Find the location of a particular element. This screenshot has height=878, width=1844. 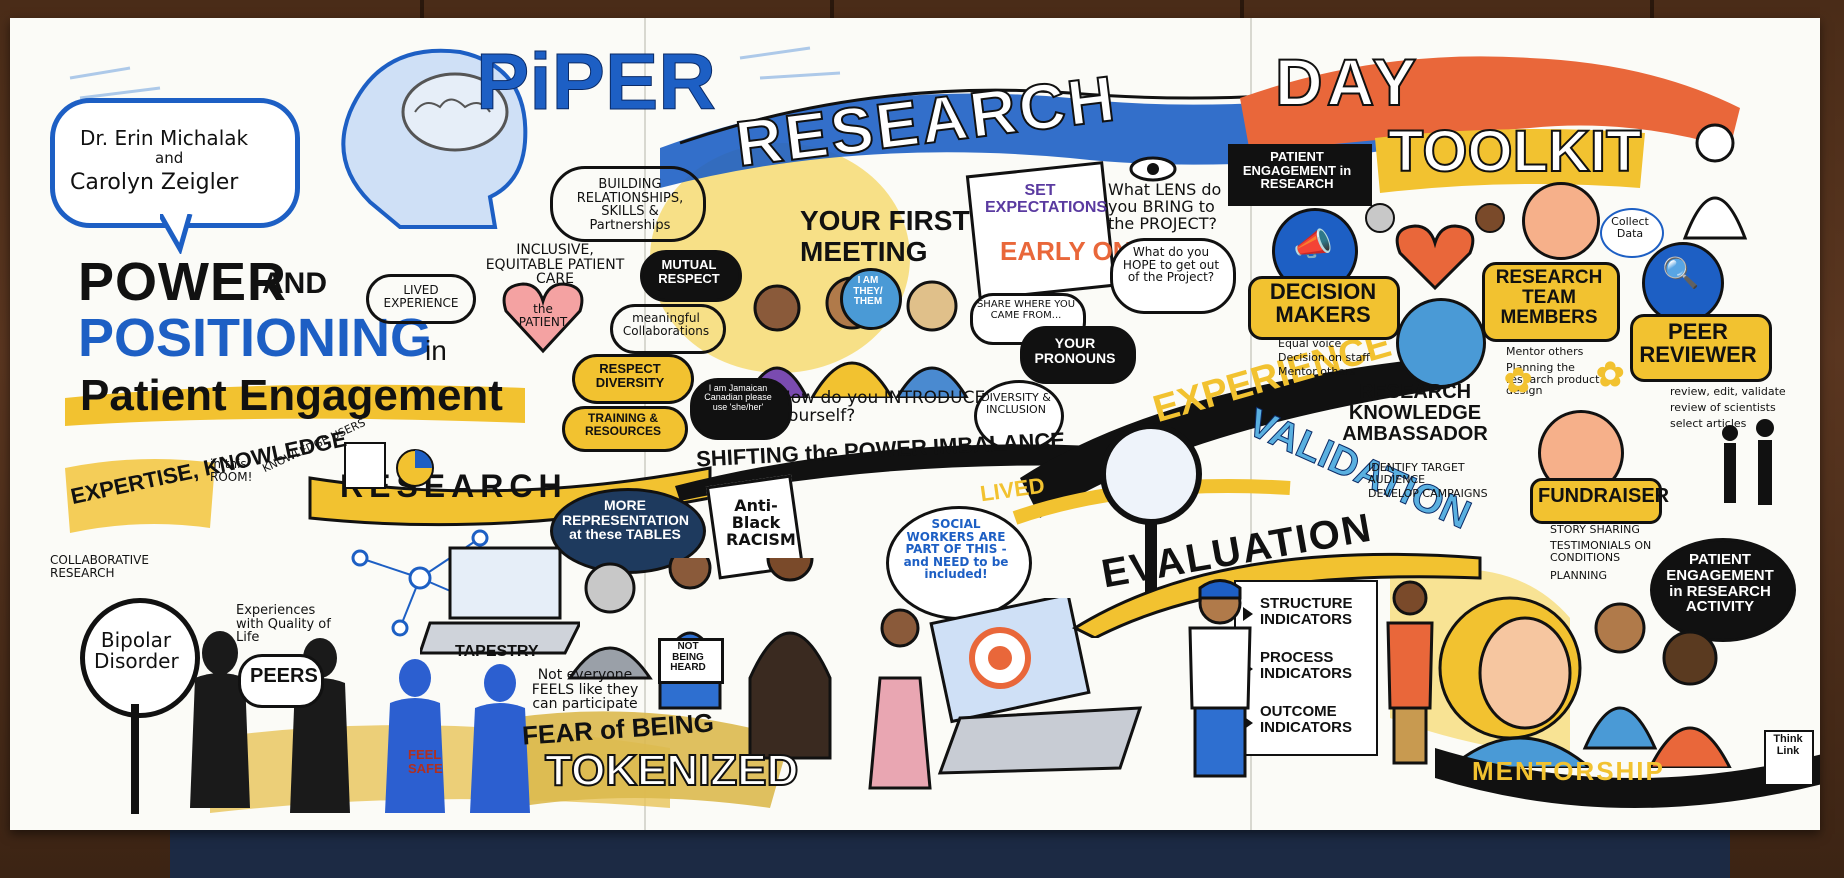

decision-item-1: Equal voice is located at coordinates (1310, 343).